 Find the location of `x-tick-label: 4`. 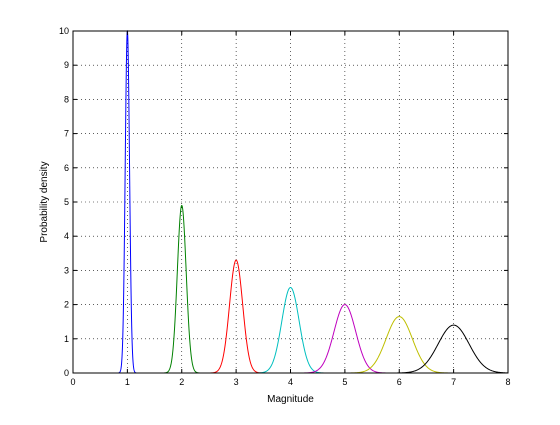

x-tick-label: 4 is located at coordinates (290, 382).